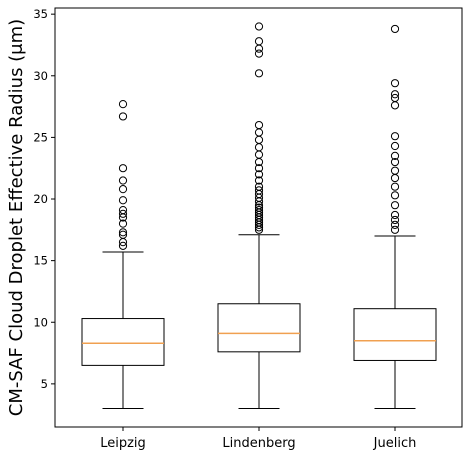  Describe the element at coordinates (258, 443) in the screenshot. I see `x-tick-label: Lindenberg` at that location.